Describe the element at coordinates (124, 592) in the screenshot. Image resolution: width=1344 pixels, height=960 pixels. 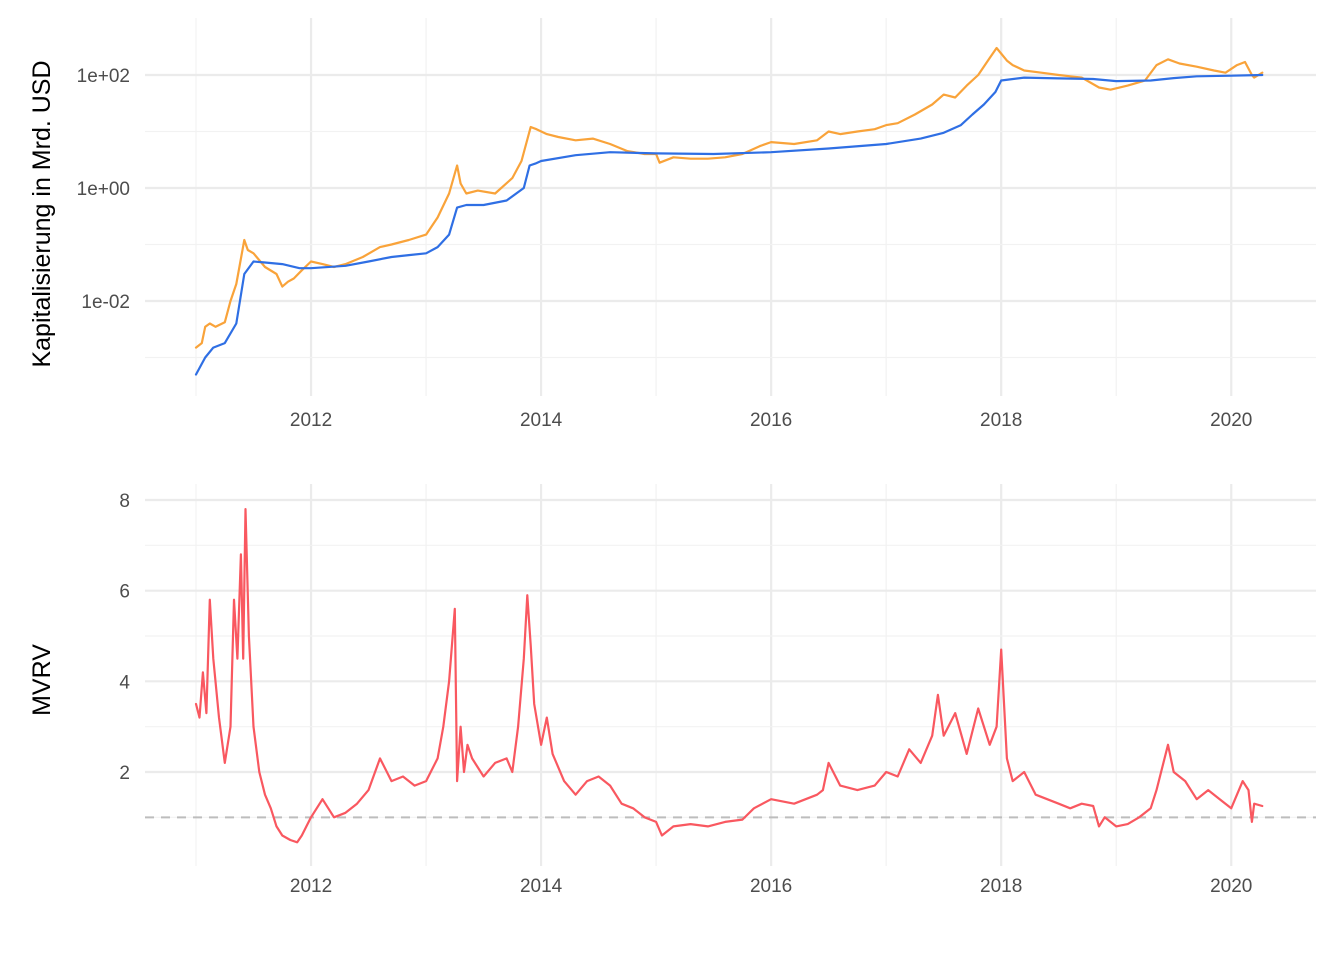
I see `y-tick-label: 6` at that location.